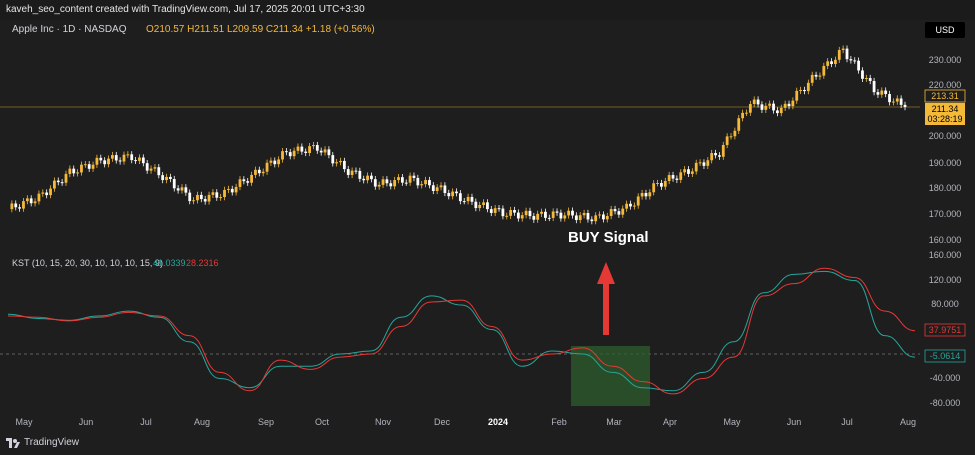 This screenshot has width=975, height=455. I want to click on time-tick: Jul, so click(847, 422).